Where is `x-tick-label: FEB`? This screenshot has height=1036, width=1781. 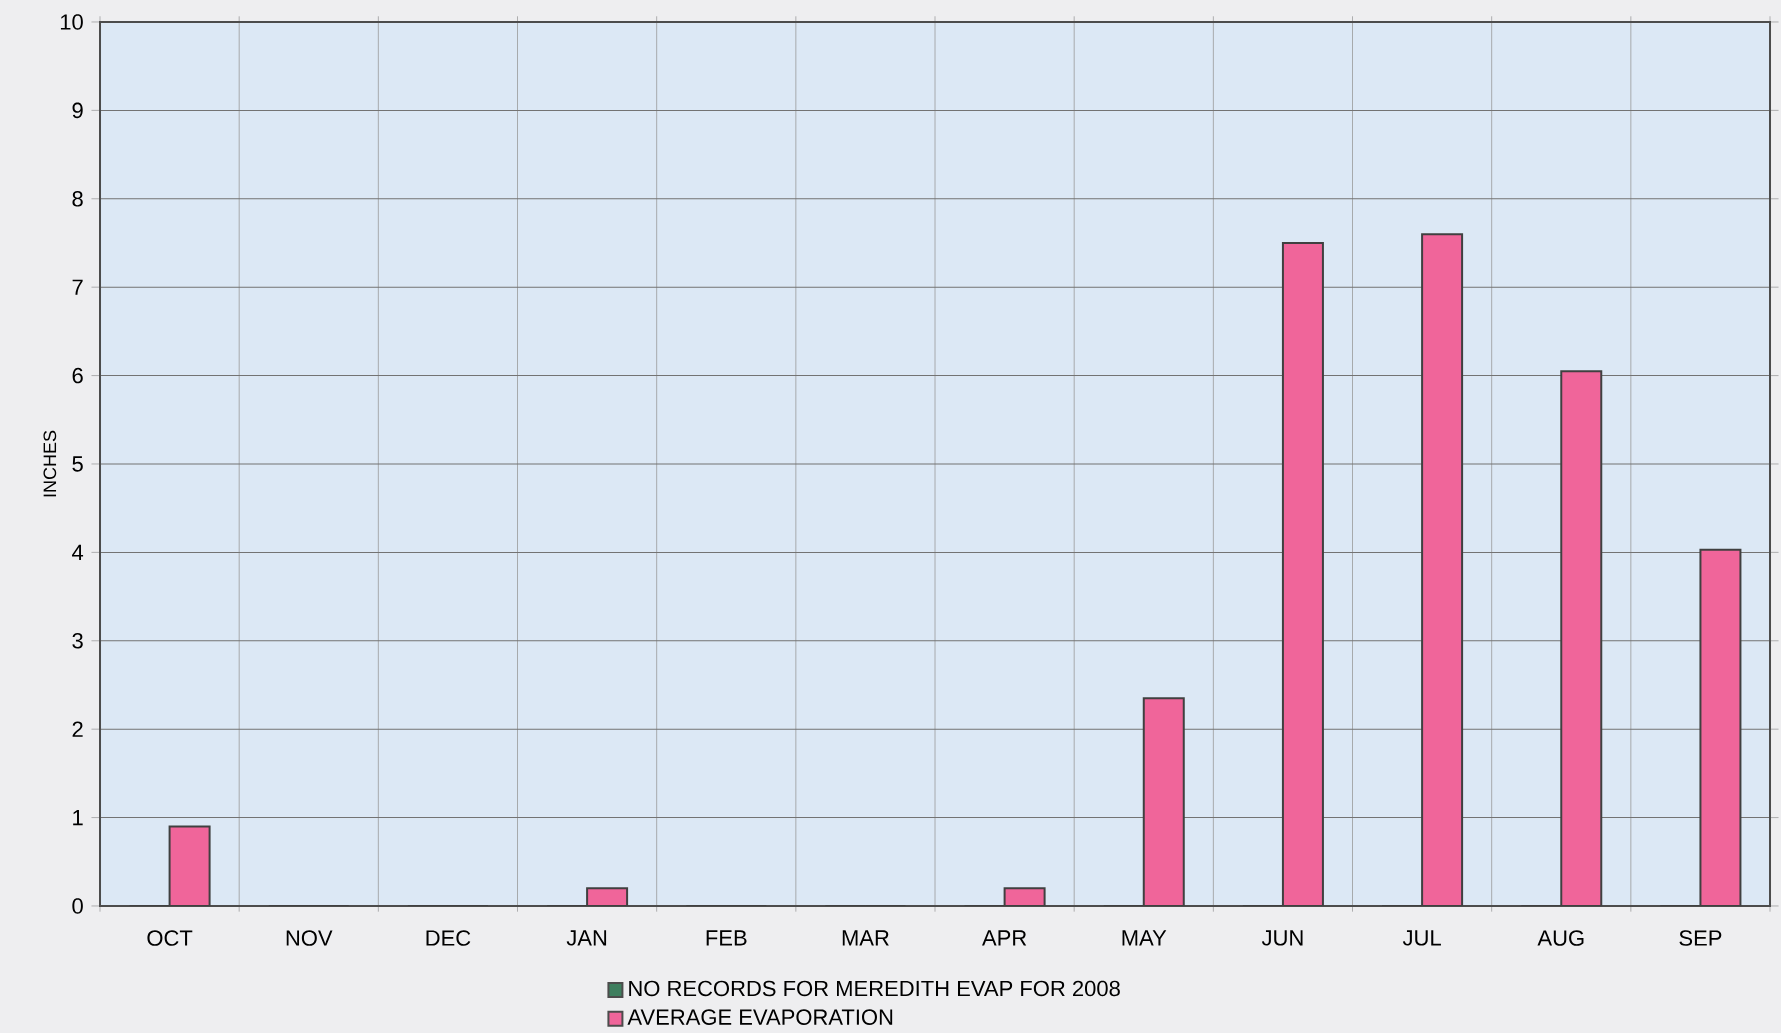 x-tick-label: FEB is located at coordinates (726, 938).